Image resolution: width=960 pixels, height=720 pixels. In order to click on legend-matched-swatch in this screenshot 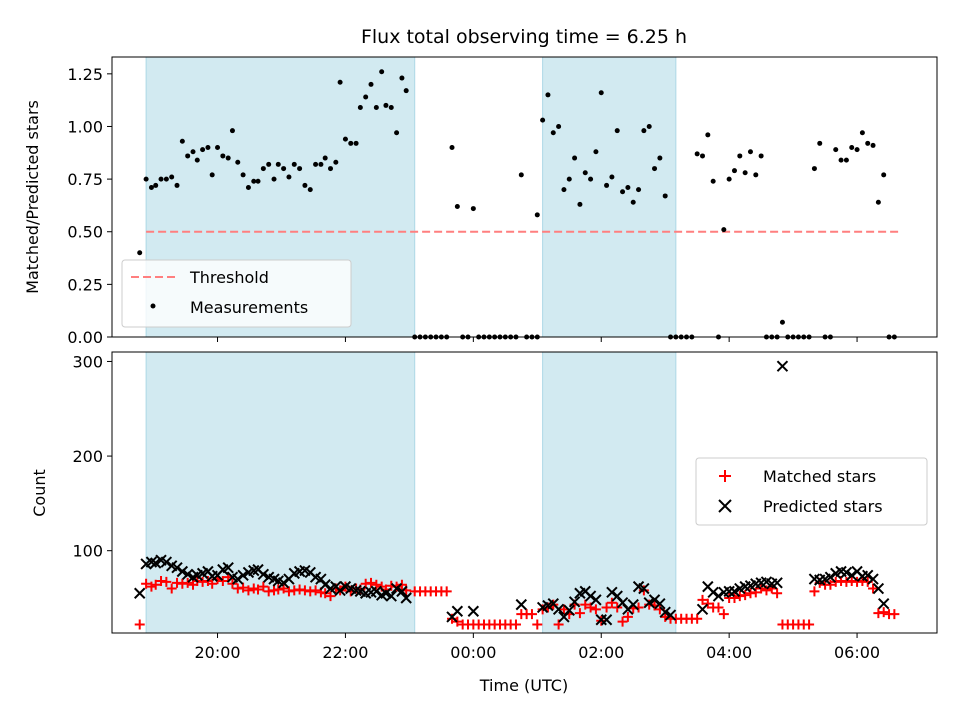, I will do `click(725, 476)`.